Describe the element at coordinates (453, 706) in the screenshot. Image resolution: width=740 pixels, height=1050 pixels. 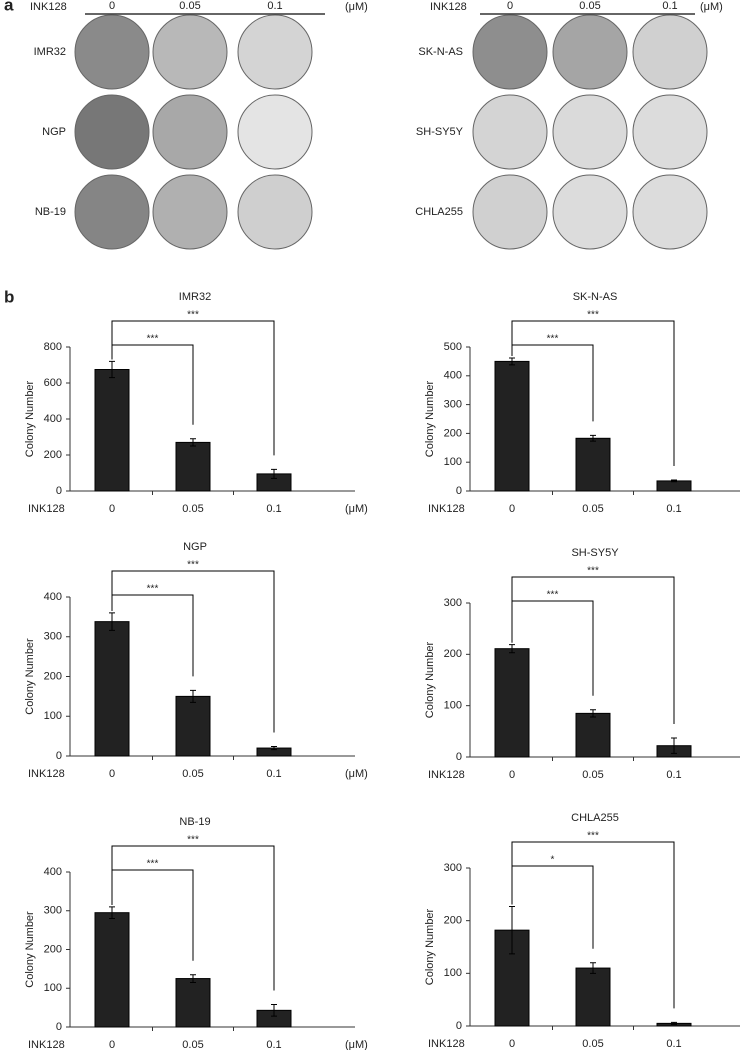
I see `y-tick-label: 100` at that location.